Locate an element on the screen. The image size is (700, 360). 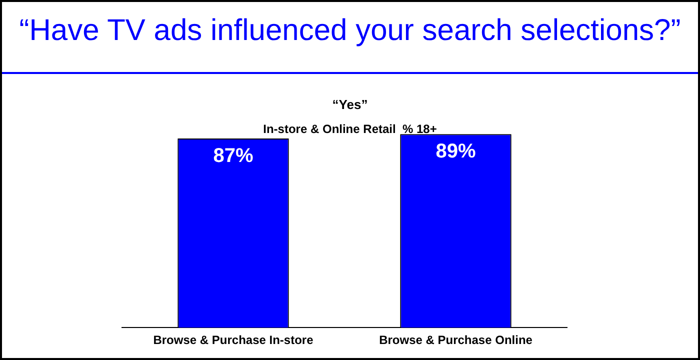
chart-title: “Have TV ads influenced your search selections?” is located at coordinates (350, 31).